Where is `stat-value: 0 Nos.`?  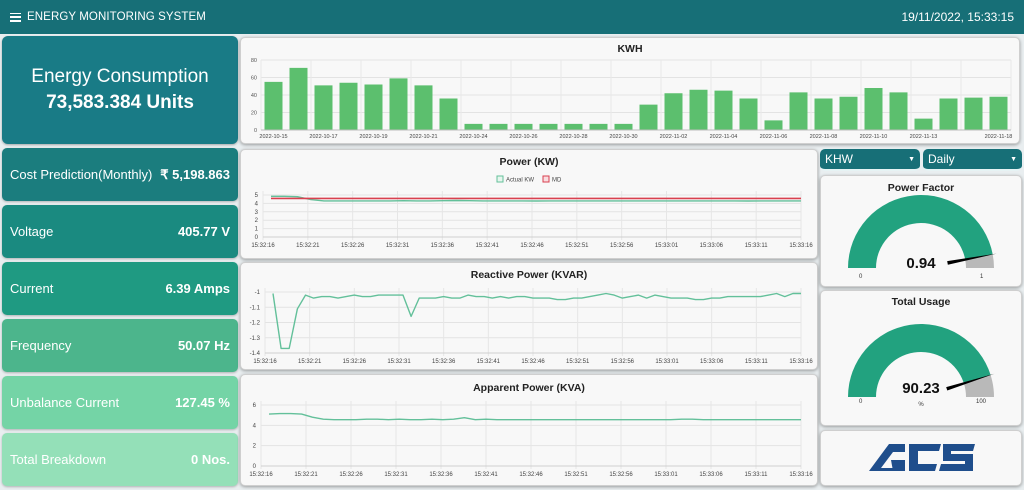 stat-value: 0 Nos. is located at coordinates (210, 459).